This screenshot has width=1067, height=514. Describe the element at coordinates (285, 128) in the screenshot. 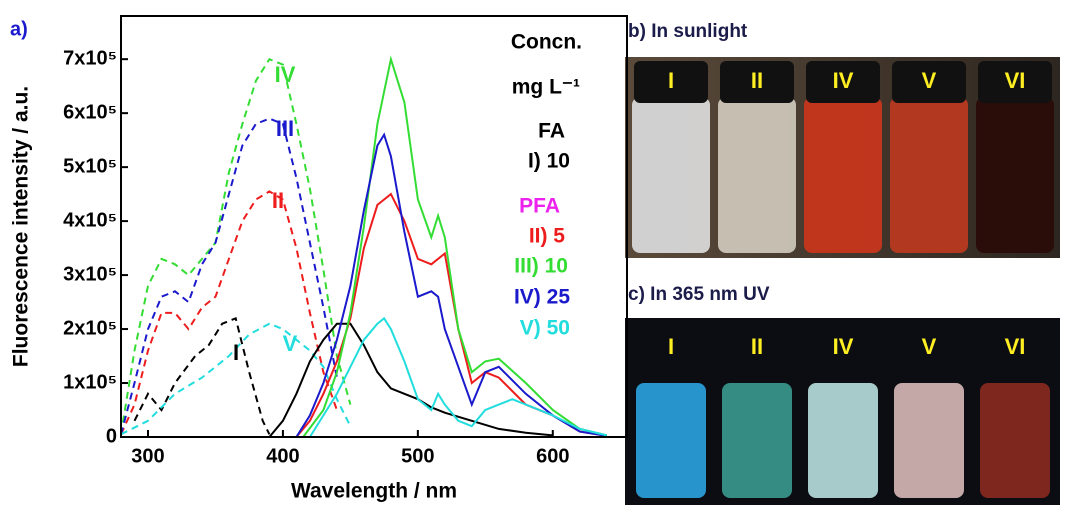

I see `curve-label: III` at that location.